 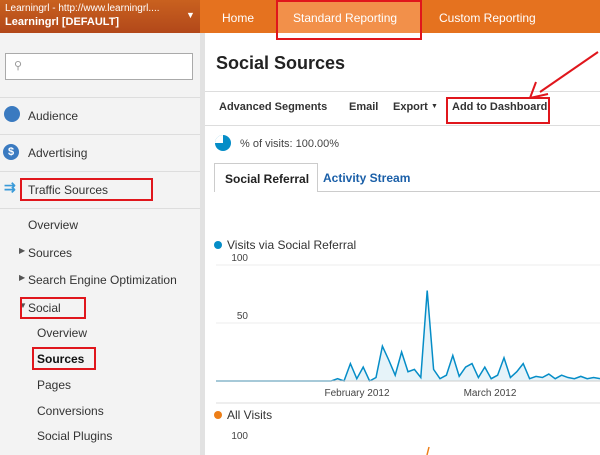 I want to click on pie-icon, so click(x=223, y=143).